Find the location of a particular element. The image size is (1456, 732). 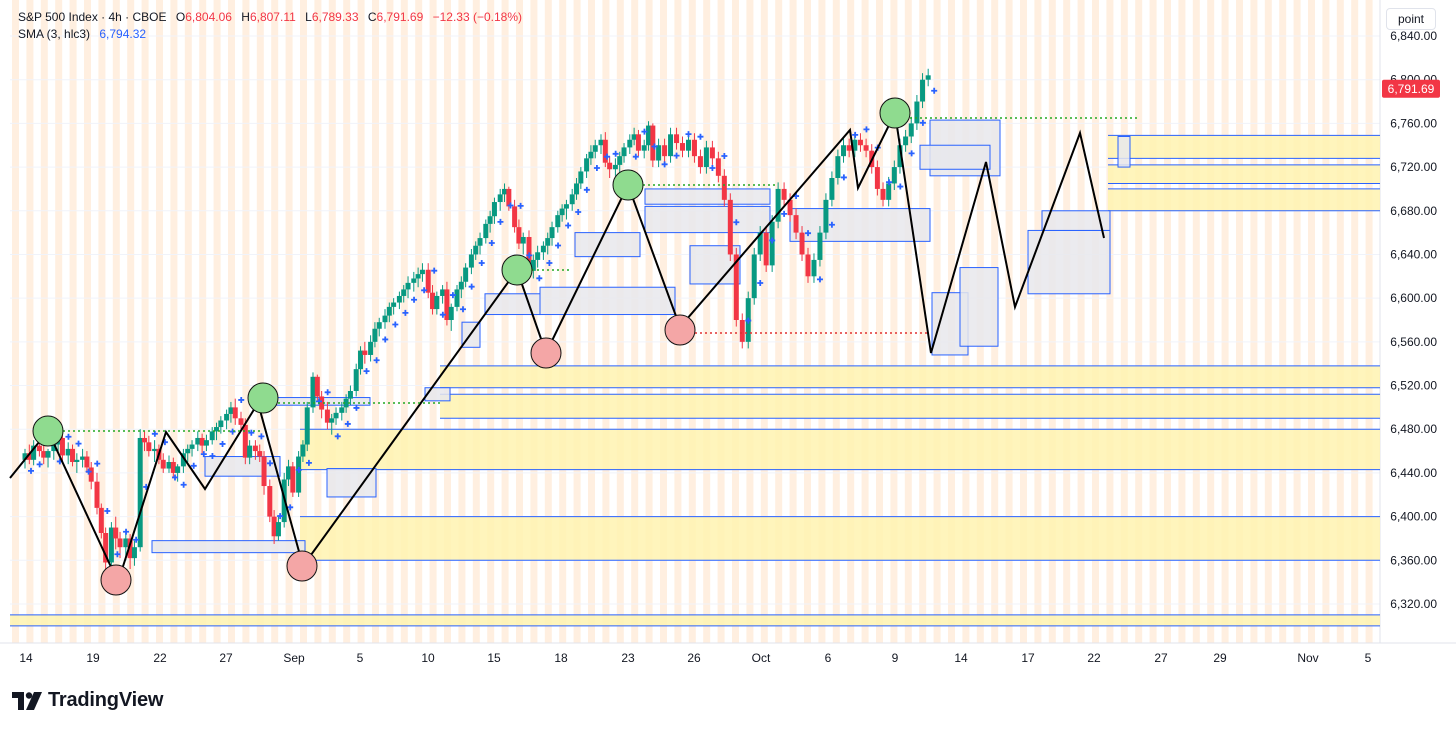

scale-mode-button: point is located at coordinates (1411, 19).